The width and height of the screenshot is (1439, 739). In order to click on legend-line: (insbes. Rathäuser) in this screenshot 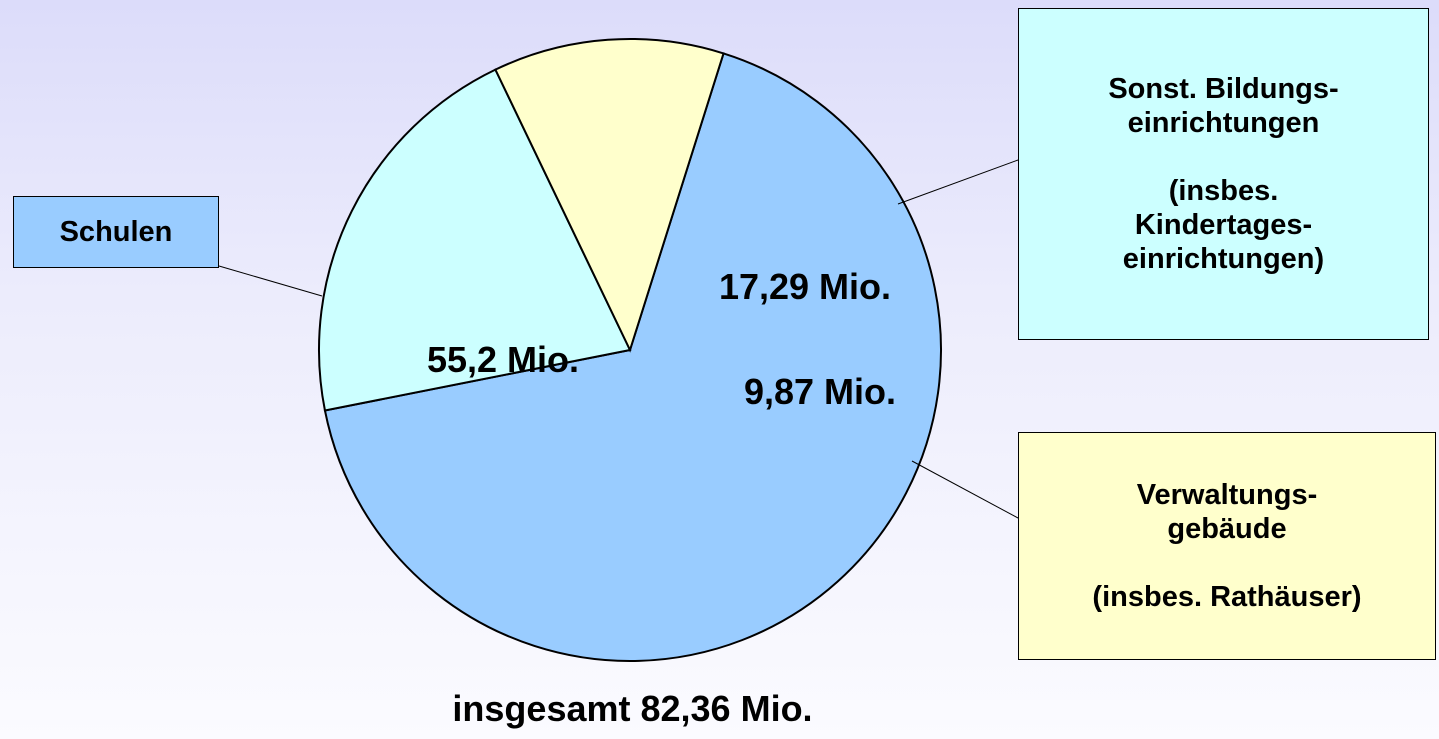, I will do `click(1227, 597)`.